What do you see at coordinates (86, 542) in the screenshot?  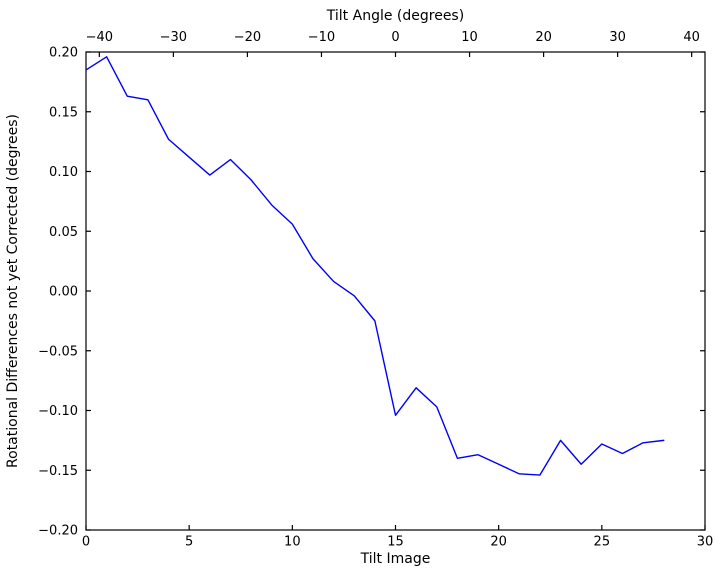 I see `x-axis-tick-label: 0` at bounding box center [86, 542].